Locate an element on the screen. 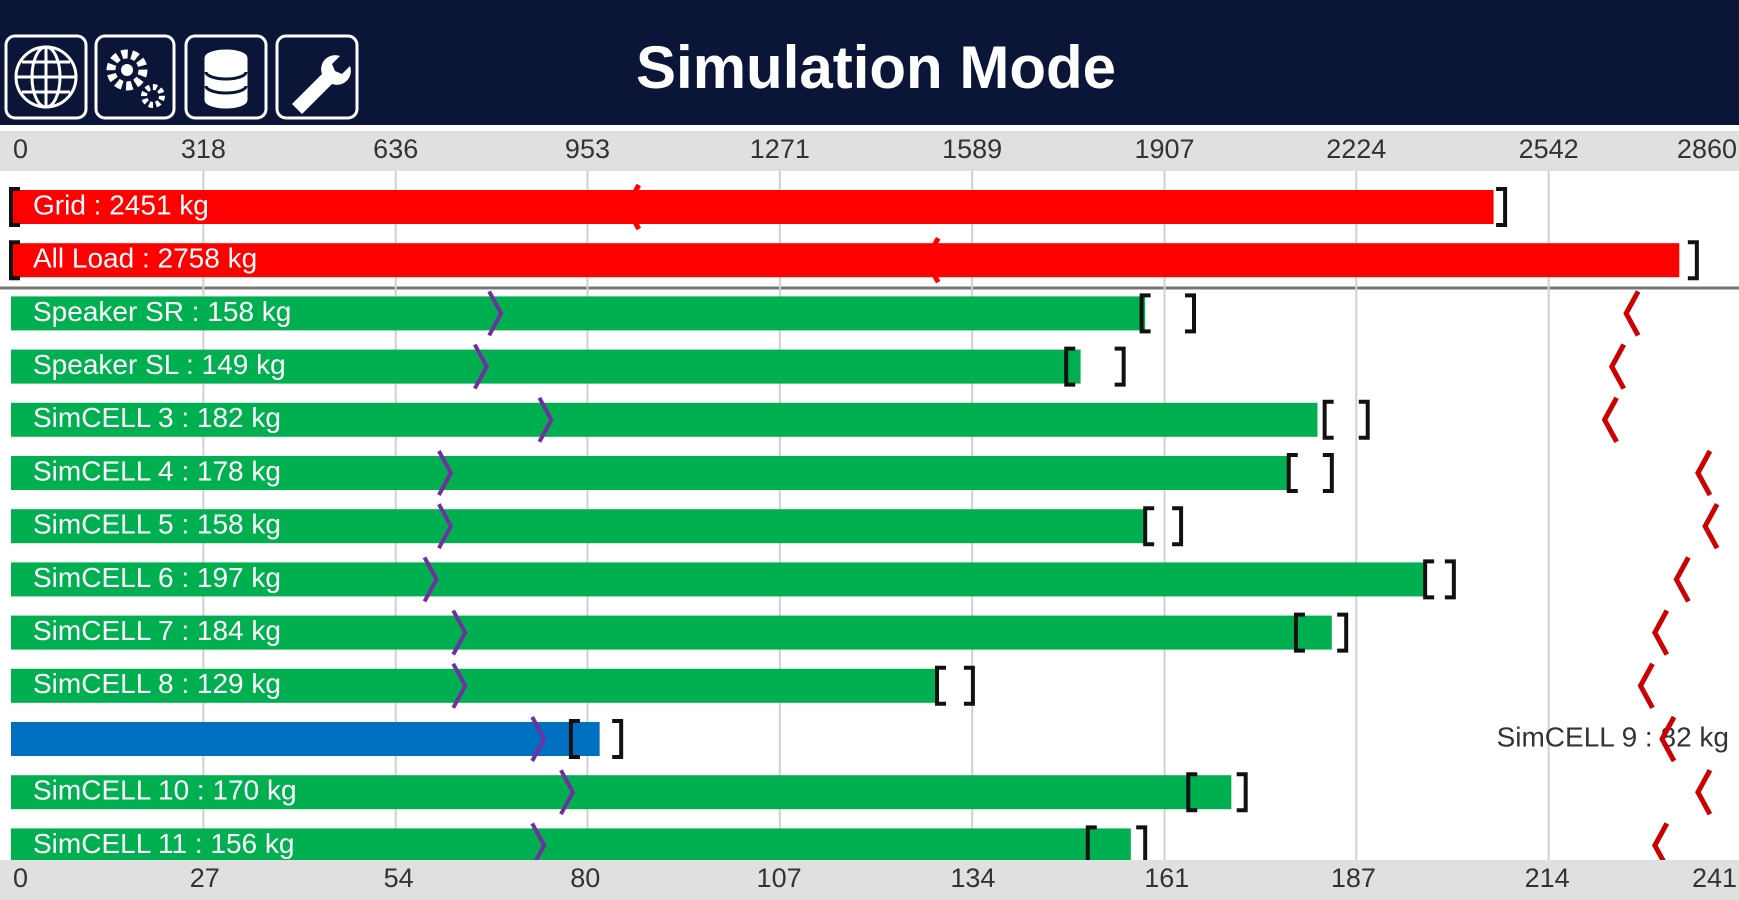  bar-label: SimCELL 10 : 170 kg is located at coordinates (165, 790).